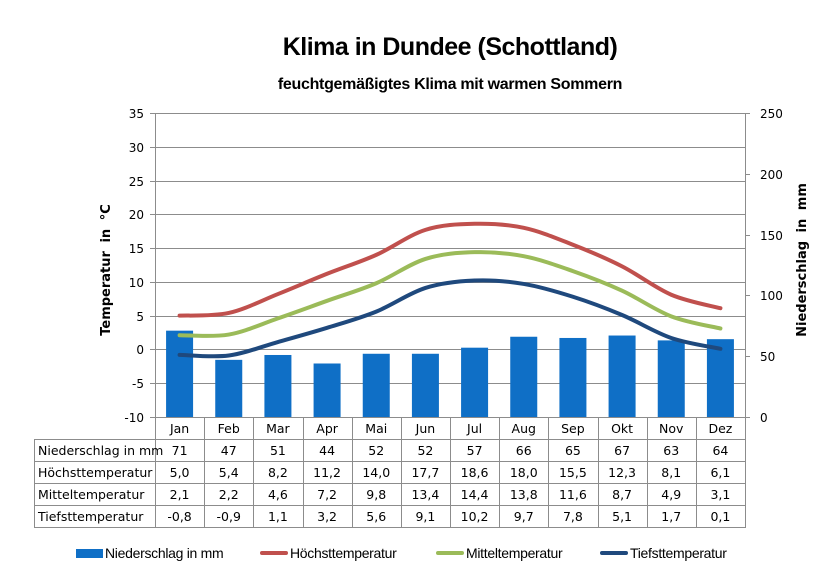 The width and height of the screenshot is (838, 579). I want to click on table-cell: 8,1, so click(671, 472).